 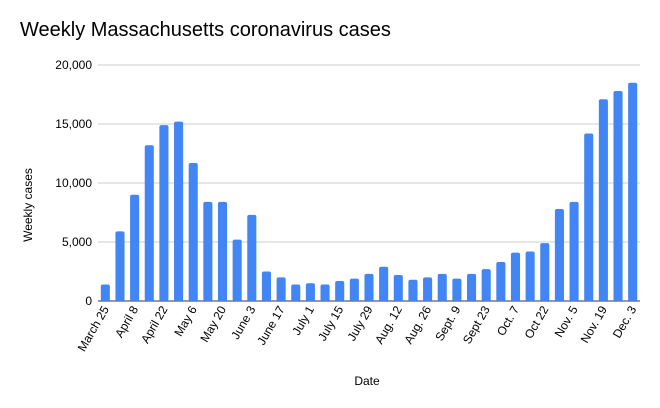 I want to click on y-tick-label: 15,000, so click(x=73, y=124).